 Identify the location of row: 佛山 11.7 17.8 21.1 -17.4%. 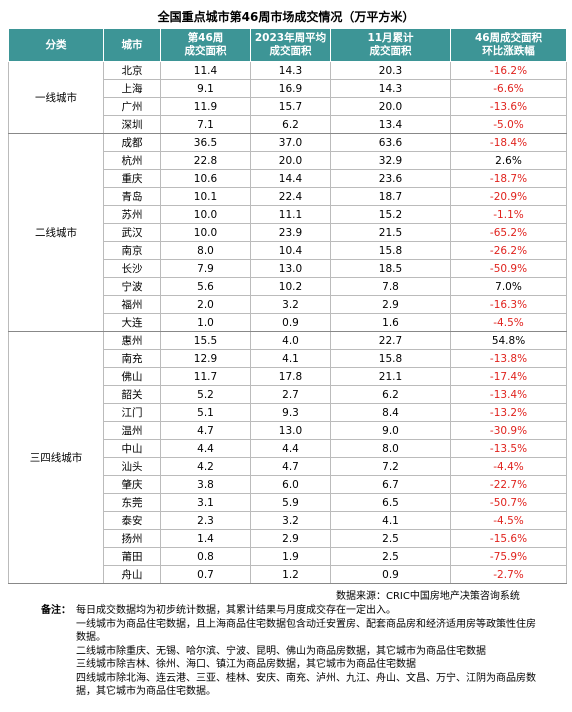
(288, 376).